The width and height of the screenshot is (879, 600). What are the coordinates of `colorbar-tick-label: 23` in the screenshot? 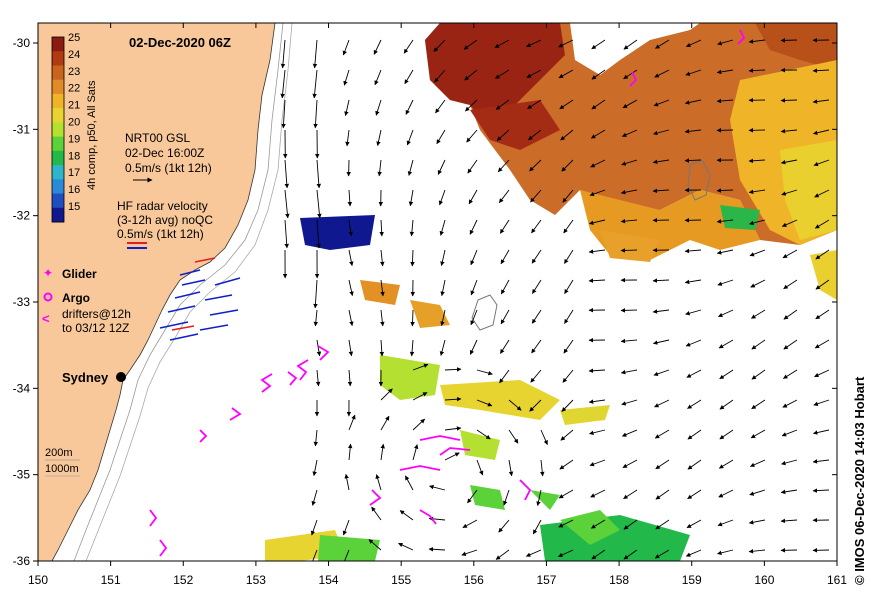 It's located at (74, 72).